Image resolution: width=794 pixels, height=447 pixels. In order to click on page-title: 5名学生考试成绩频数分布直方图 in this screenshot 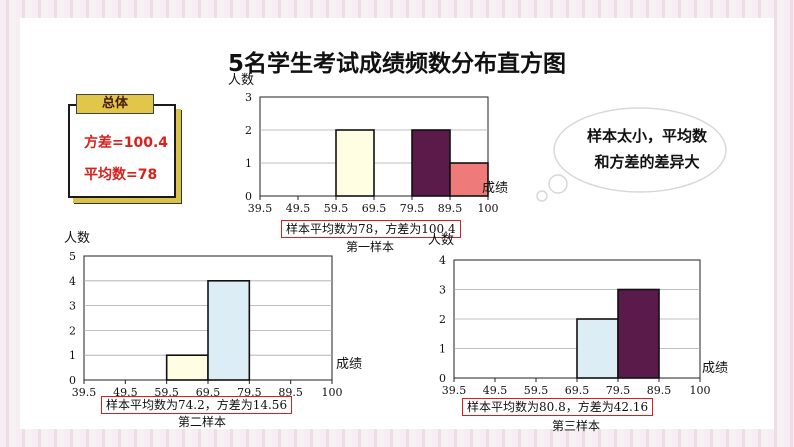, I will do `click(396, 64)`.